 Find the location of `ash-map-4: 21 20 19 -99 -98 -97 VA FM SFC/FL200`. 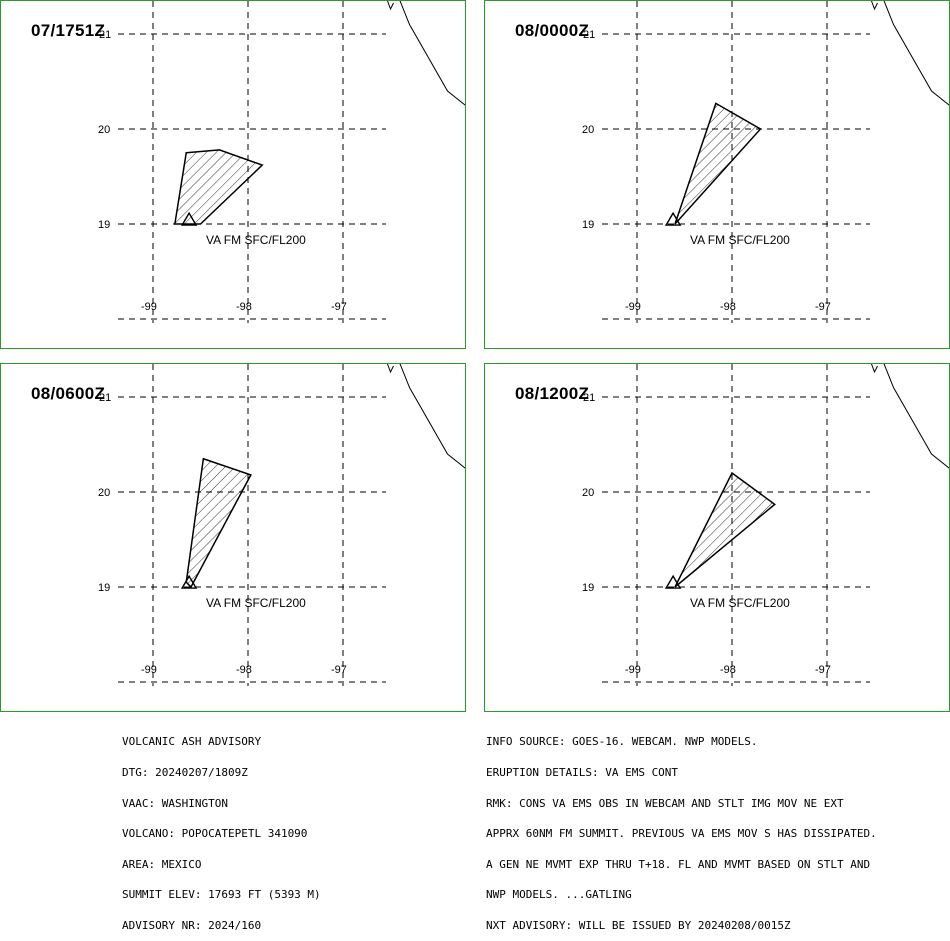

ash-map-4: 21 20 19 -99 -98 -97 VA FM SFC/FL200 is located at coordinates (765, 525).